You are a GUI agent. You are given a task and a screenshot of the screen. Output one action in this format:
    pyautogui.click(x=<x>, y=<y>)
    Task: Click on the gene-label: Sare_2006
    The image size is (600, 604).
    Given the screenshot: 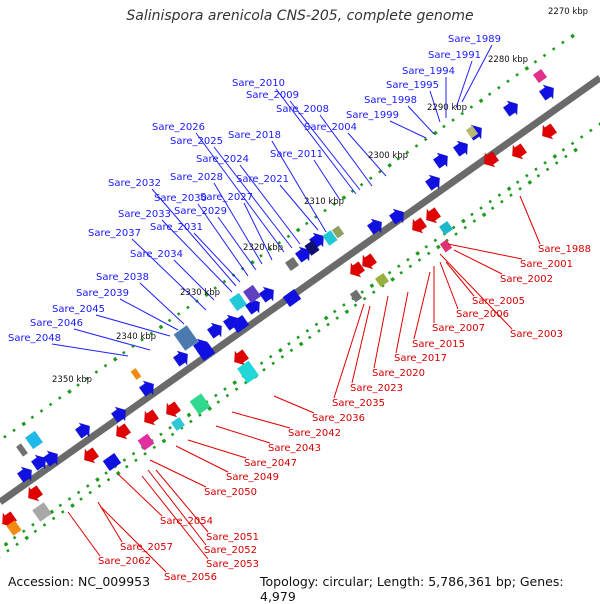 What is the action you would take?
    pyautogui.click(x=482, y=314)
    